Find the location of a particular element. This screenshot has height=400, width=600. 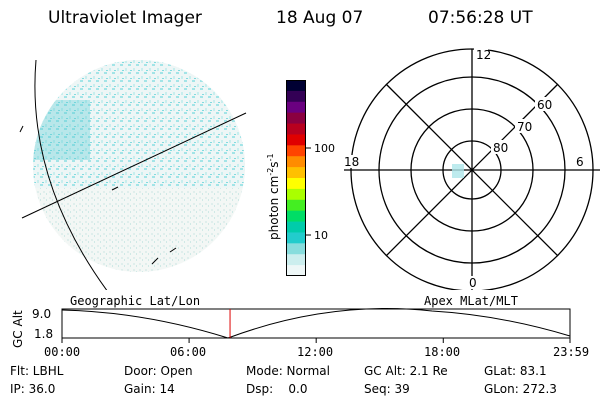

colorbar-border is located at coordinates (296, 178).